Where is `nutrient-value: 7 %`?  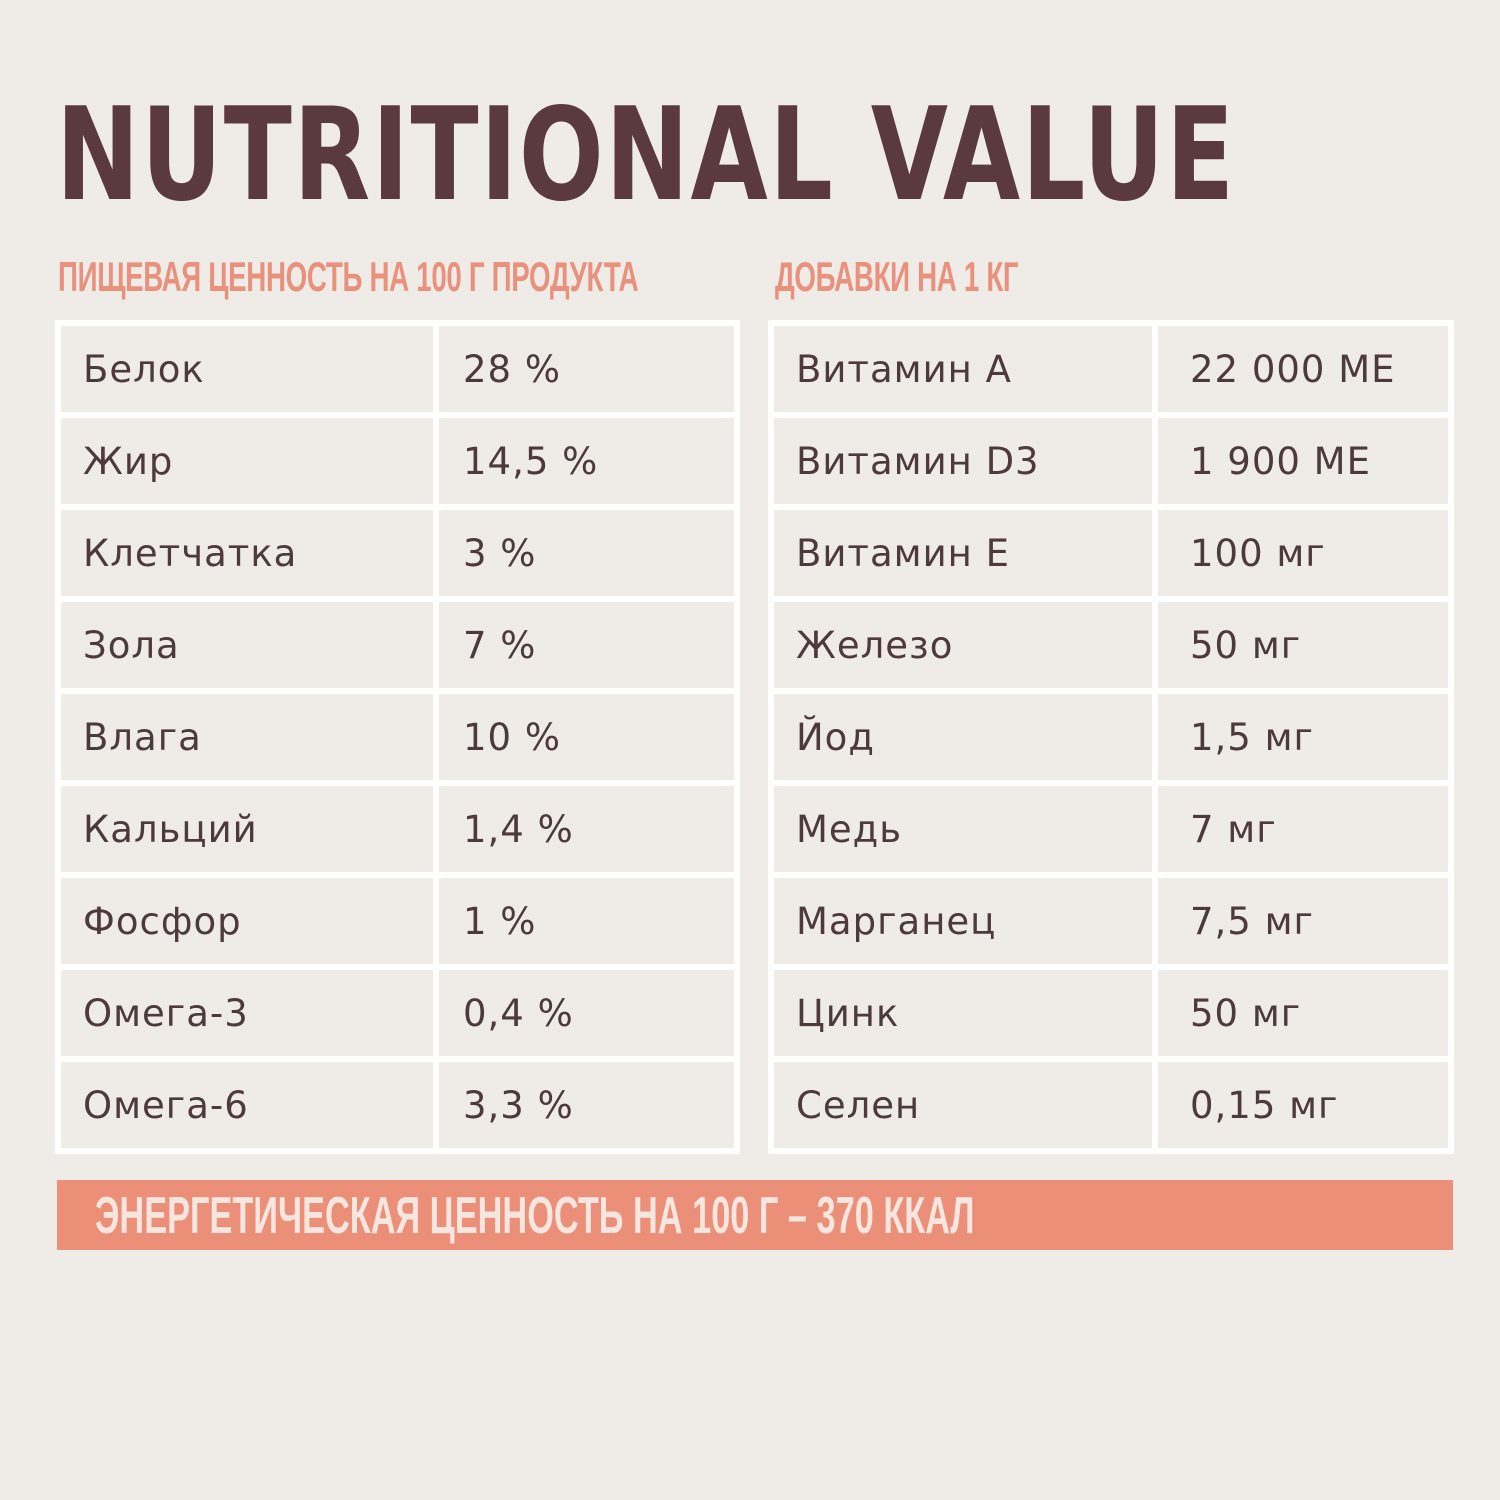
nutrient-value: 7 % is located at coordinates (586, 645).